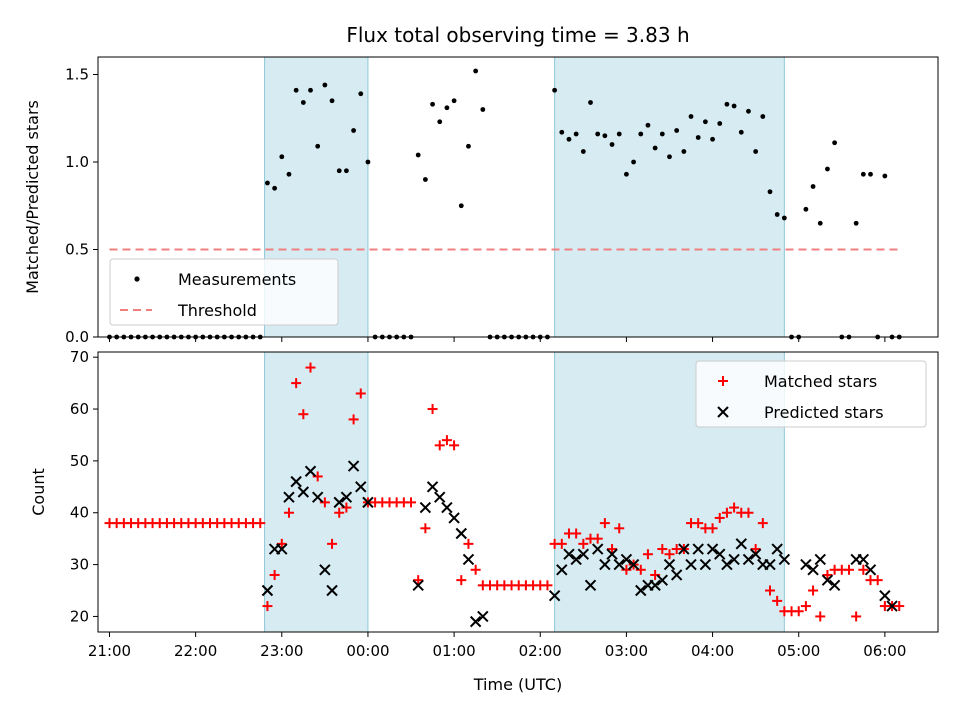  What do you see at coordinates (811, 394) in the screenshot?
I see `bottom-legend: Matched stars Predicted stars` at bounding box center [811, 394].